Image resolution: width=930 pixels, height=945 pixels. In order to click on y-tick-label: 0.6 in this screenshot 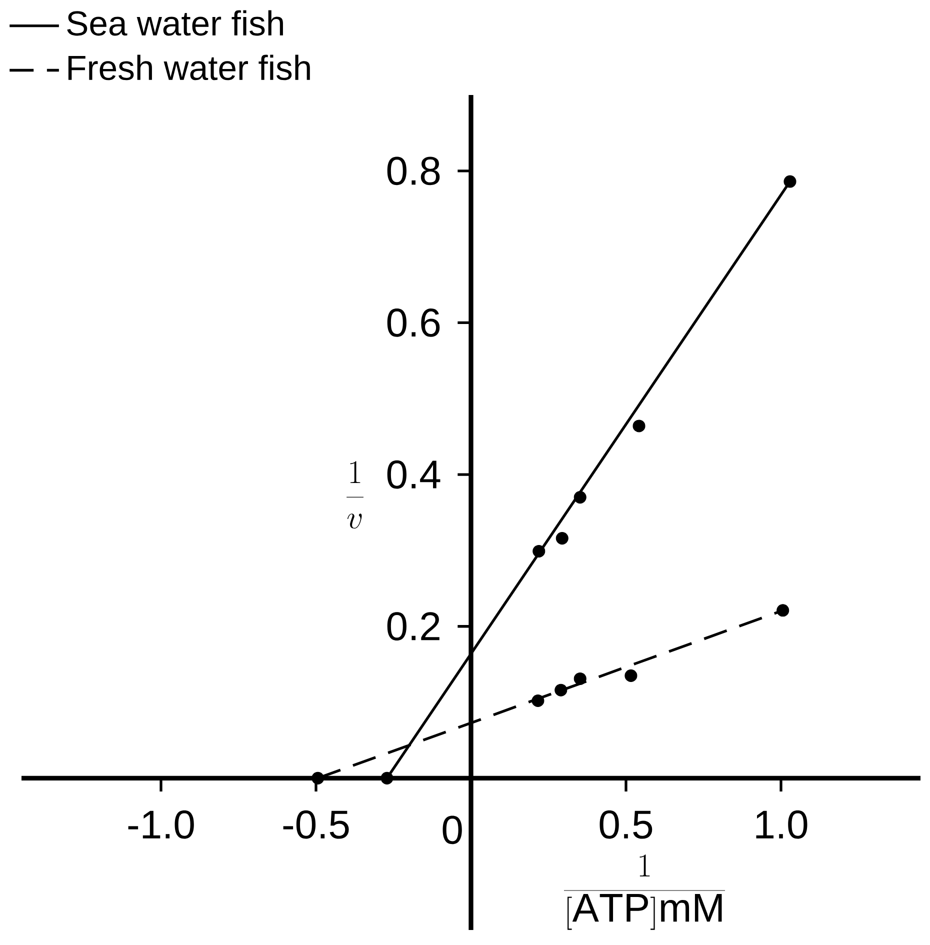, I will do `click(413, 322)`.